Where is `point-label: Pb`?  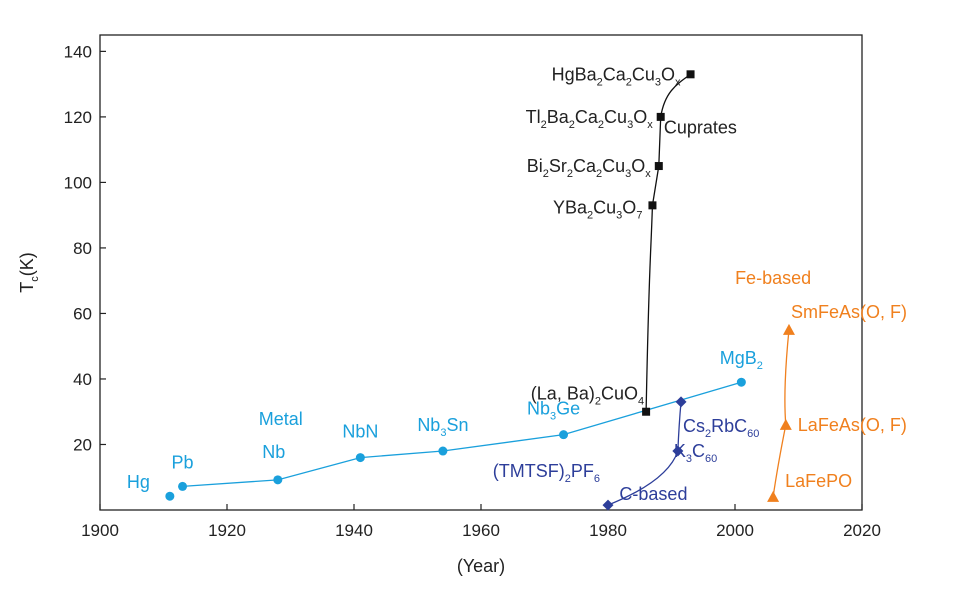
point-label: Pb is located at coordinates (183, 462).